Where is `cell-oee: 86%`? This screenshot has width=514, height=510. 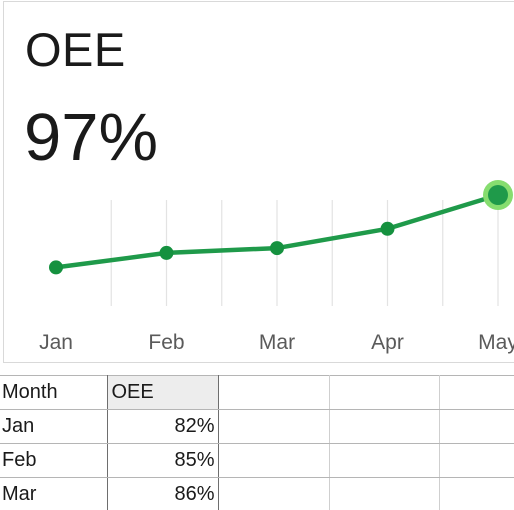
cell-oee: 86% is located at coordinates (163, 493).